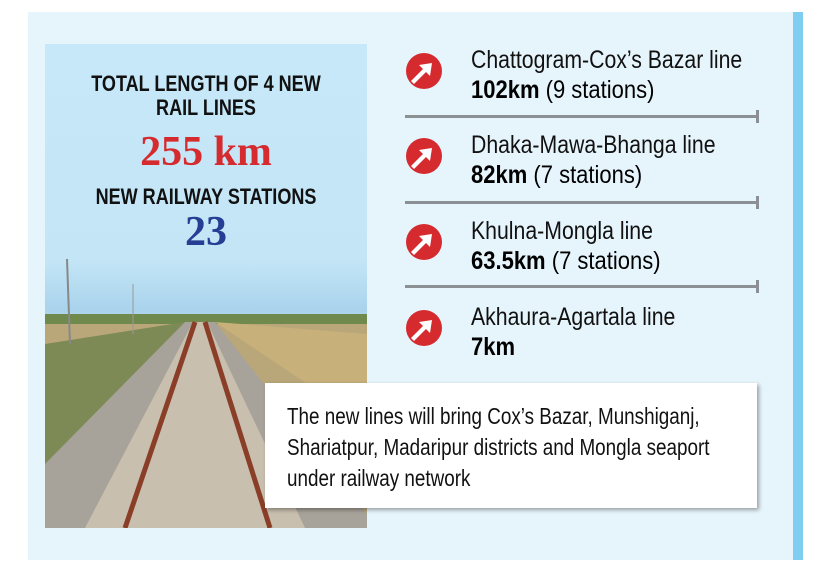 This screenshot has height=572, width=813. What do you see at coordinates (206, 196) in the screenshot?
I see `stations-heading: NEW RAILWAY STATIONS` at bounding box center [206, 196].